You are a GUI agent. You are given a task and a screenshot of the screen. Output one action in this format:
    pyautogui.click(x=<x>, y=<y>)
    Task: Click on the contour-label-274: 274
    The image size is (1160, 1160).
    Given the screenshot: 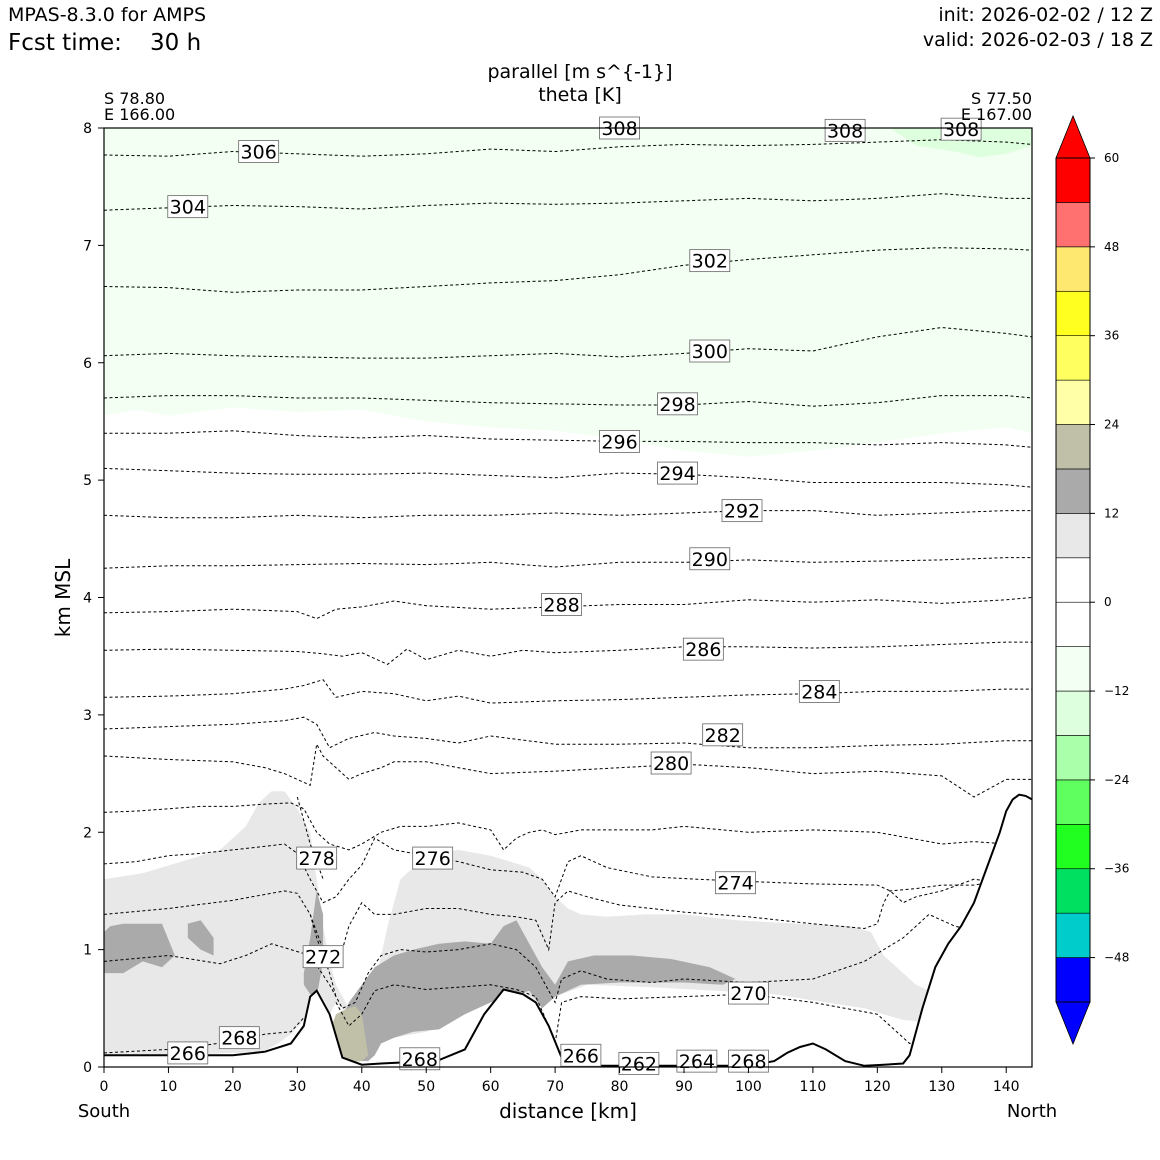 What is the action you would take?
    pyautogui.click(x=735, y=883)
    